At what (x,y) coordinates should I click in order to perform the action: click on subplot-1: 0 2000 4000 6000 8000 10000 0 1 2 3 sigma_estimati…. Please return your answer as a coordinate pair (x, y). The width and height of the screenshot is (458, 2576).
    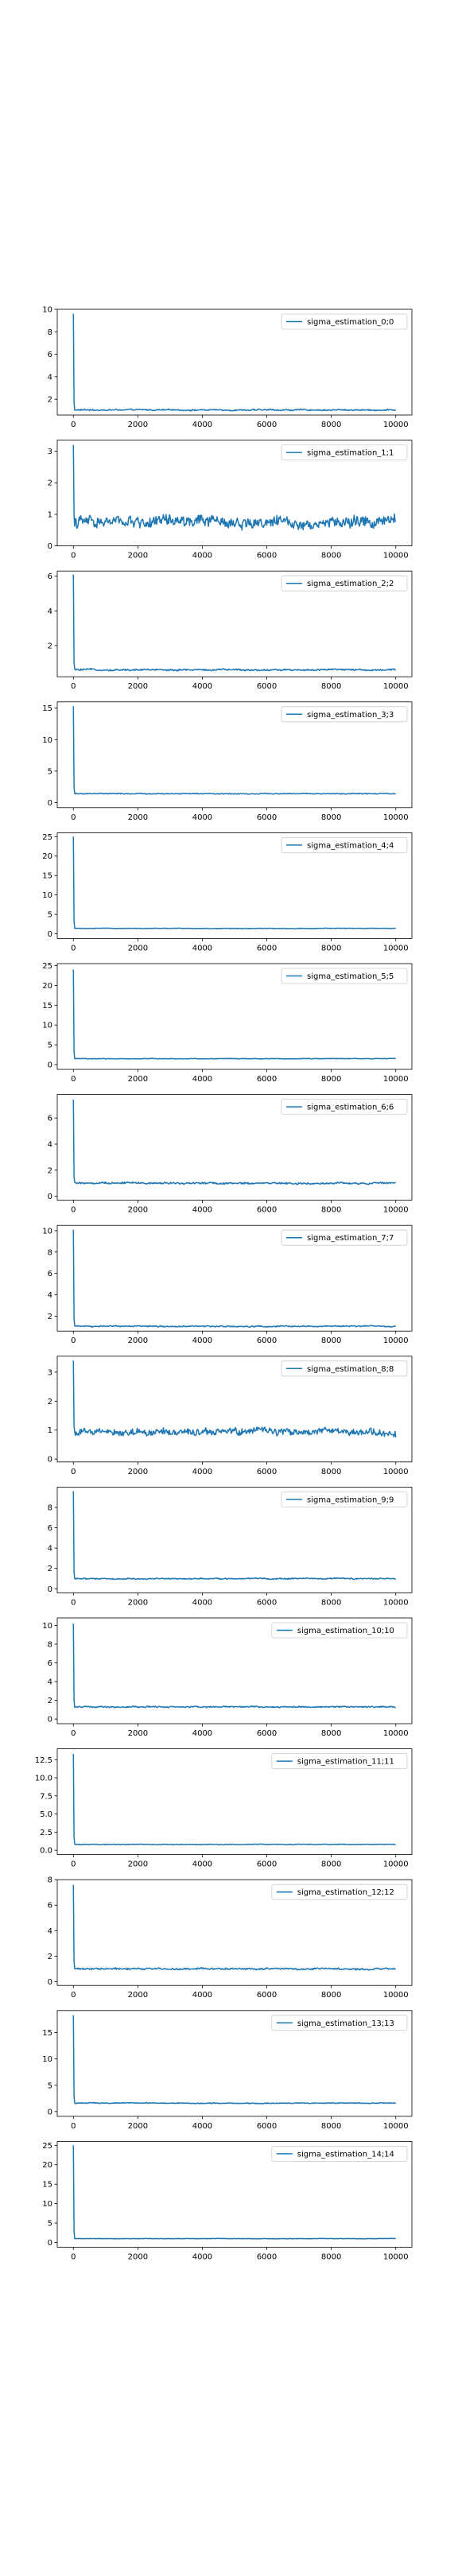
    Looking at the image, I should click on (230, 501).